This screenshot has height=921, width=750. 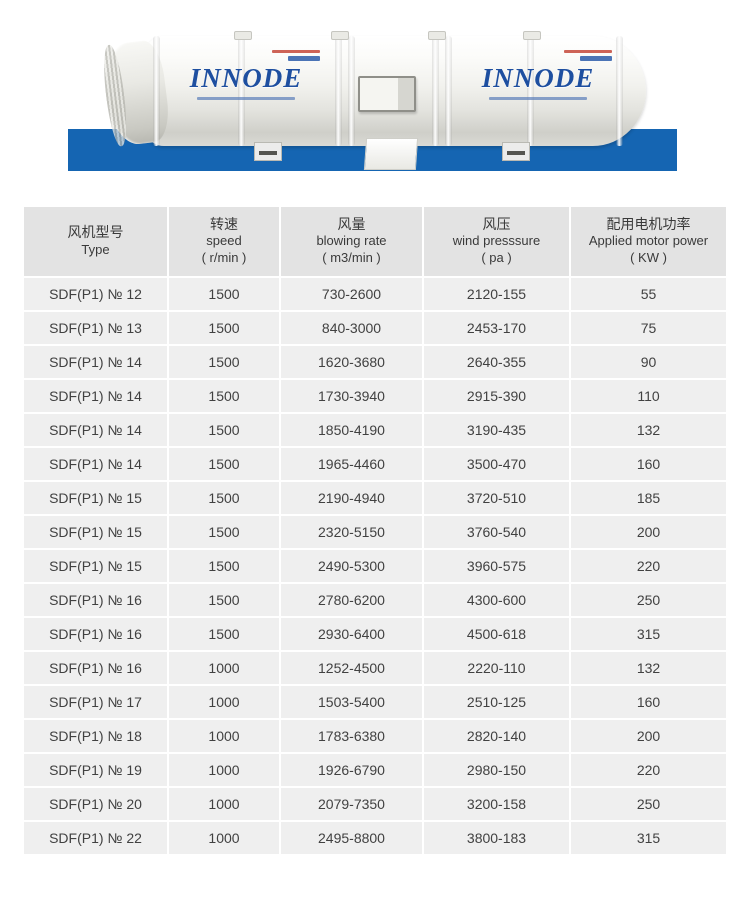 I want to click on table-row: SDF(P1) № 15 1500 2320-5150 3760-540 200, so click(x=375, y=531).